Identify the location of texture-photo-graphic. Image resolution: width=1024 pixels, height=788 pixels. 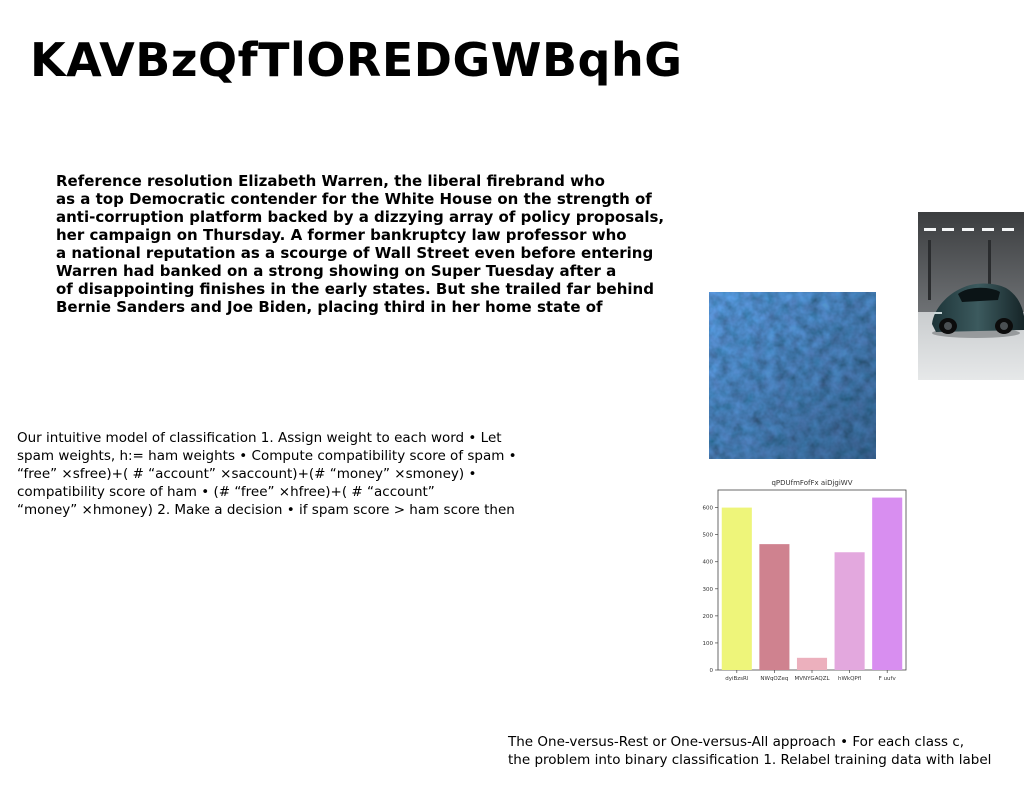
(792, 375).